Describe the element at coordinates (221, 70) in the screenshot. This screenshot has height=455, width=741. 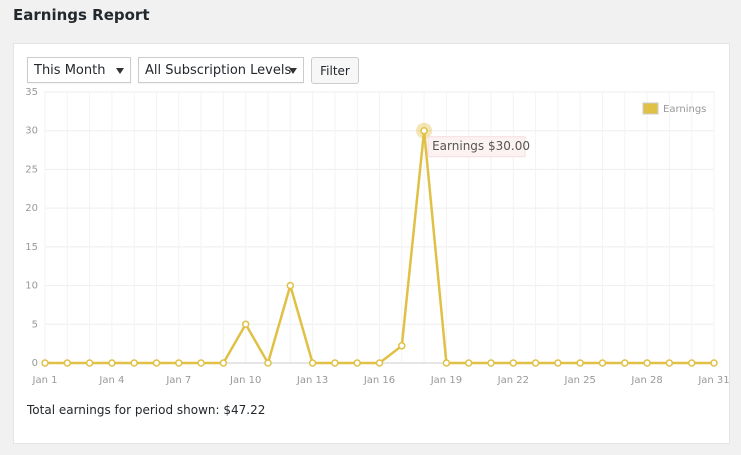
I see `level-select: All Subscription Levels` at that location.